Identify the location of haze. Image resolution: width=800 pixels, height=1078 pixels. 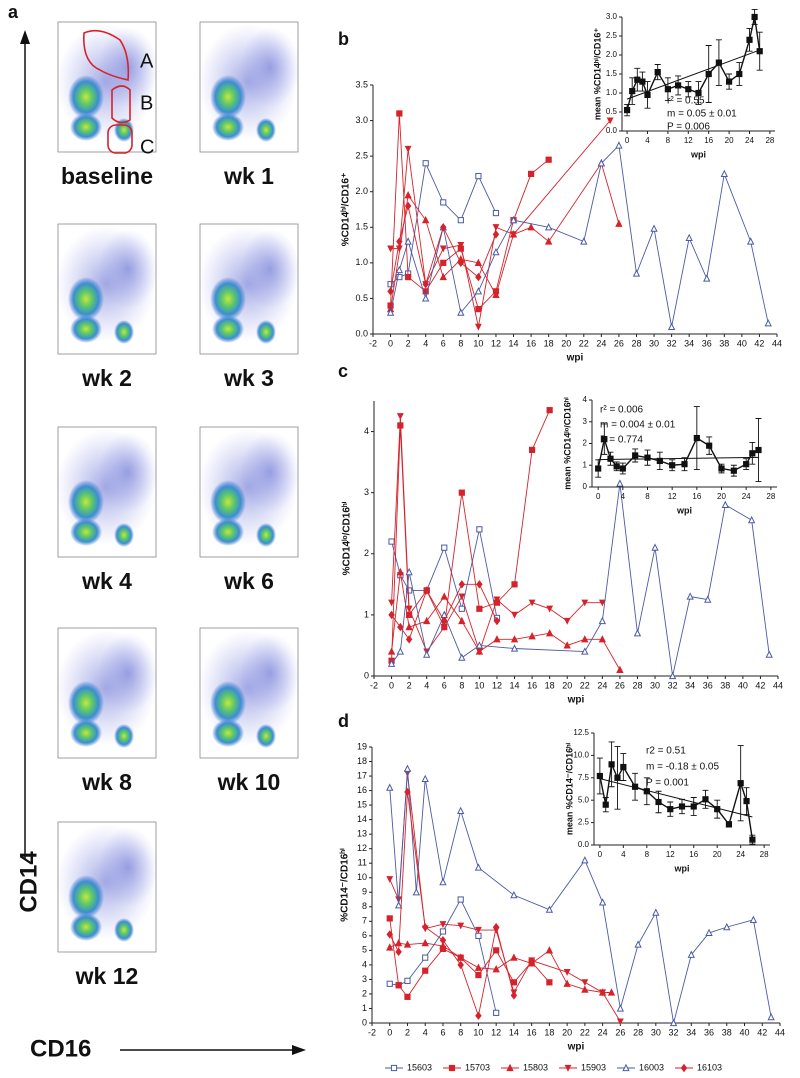
(270, 67).